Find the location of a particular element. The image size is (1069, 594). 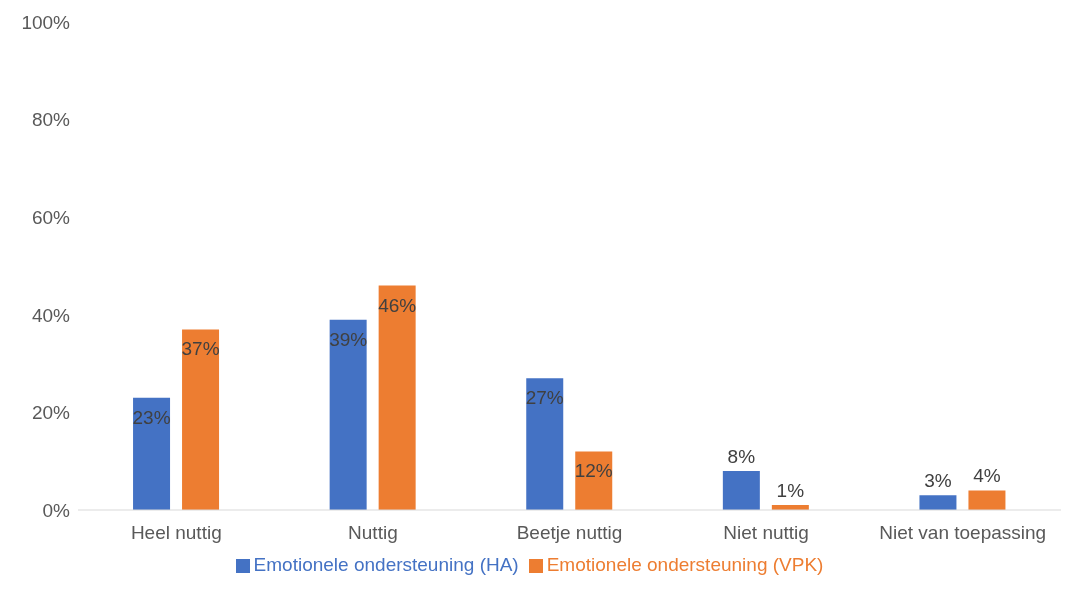

data-label: 12% is located at coordinates (593, 471).